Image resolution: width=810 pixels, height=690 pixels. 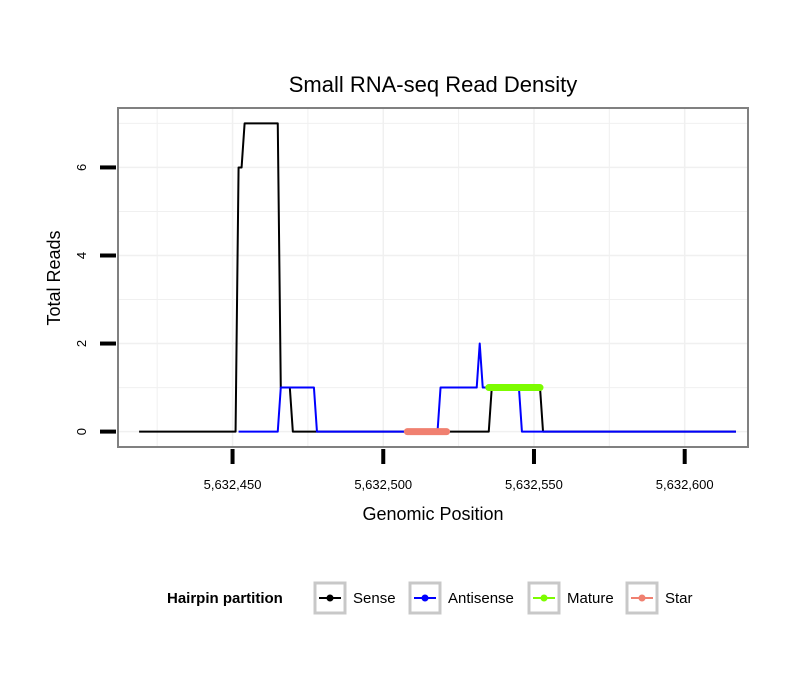 What do you see at coordinates (54, 277) in the screenshot?
I see `y-axis-title: Total Reads` at bounding box center [54, 277].